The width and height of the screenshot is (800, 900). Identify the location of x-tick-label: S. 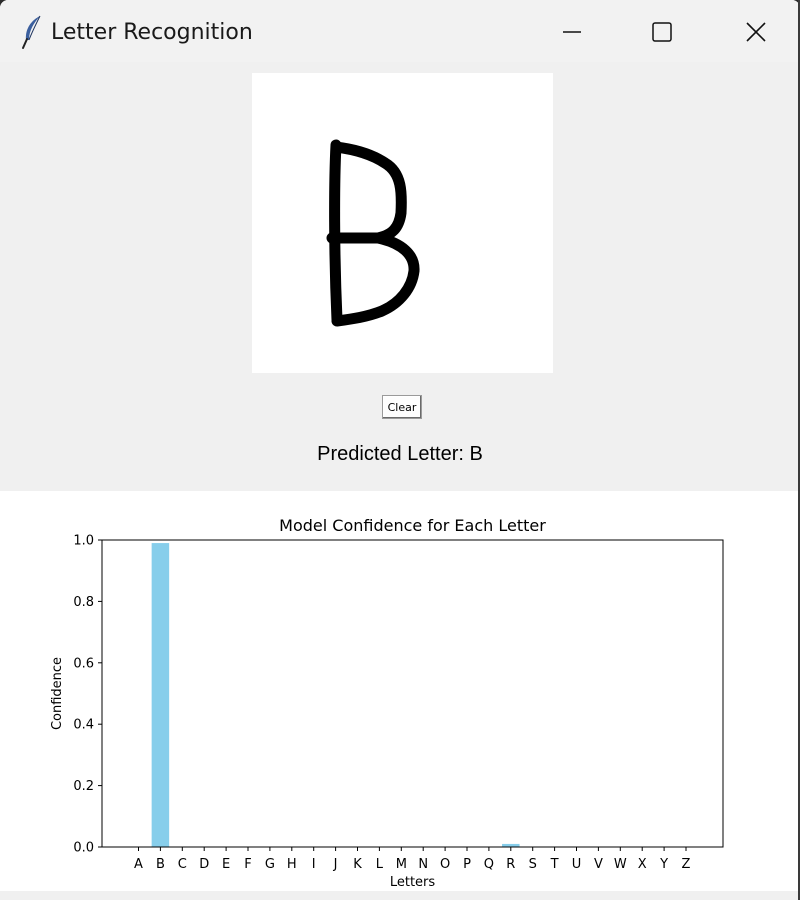
(533, 864).